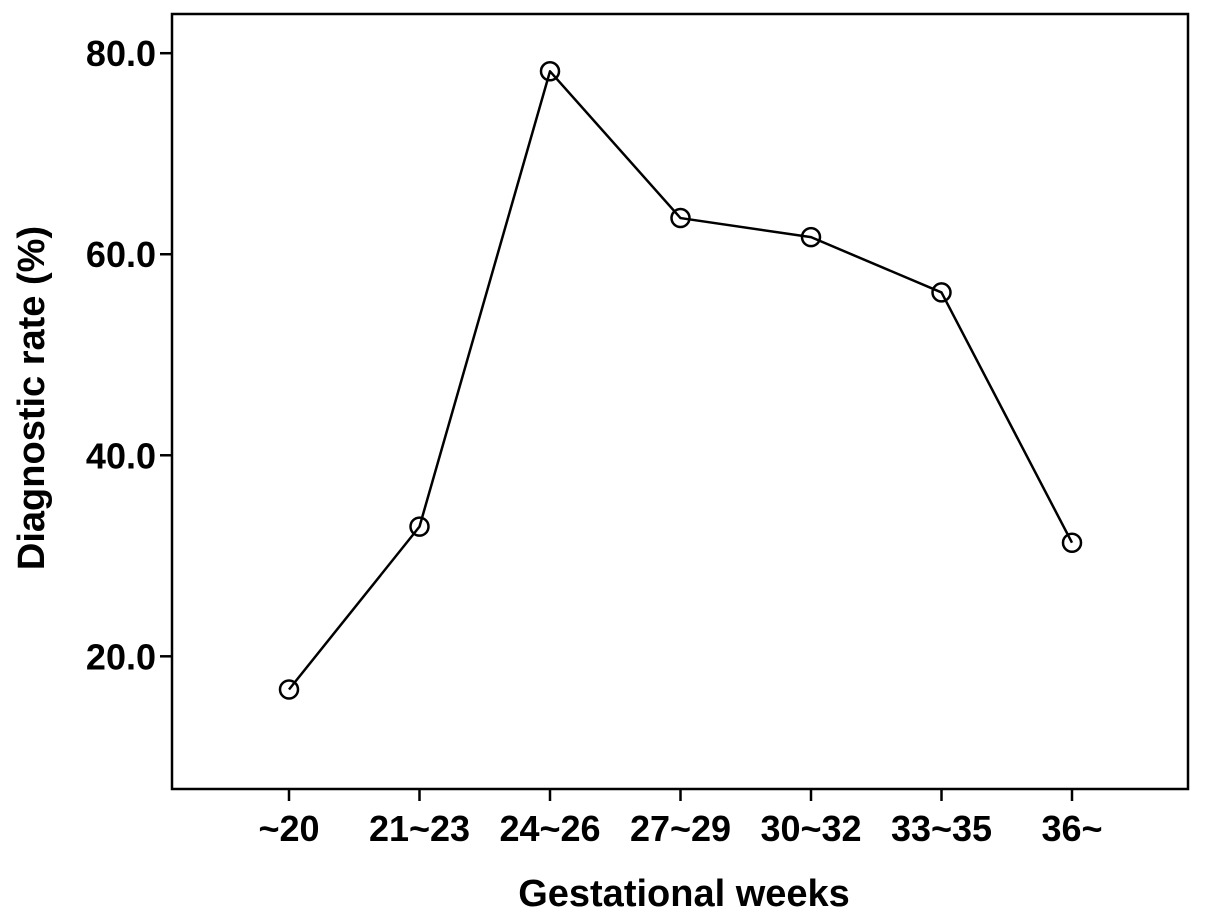 The width and height of the screenshot is (1205, 922). I want to click on x-tick-label: 24~26, so click(549, 828).